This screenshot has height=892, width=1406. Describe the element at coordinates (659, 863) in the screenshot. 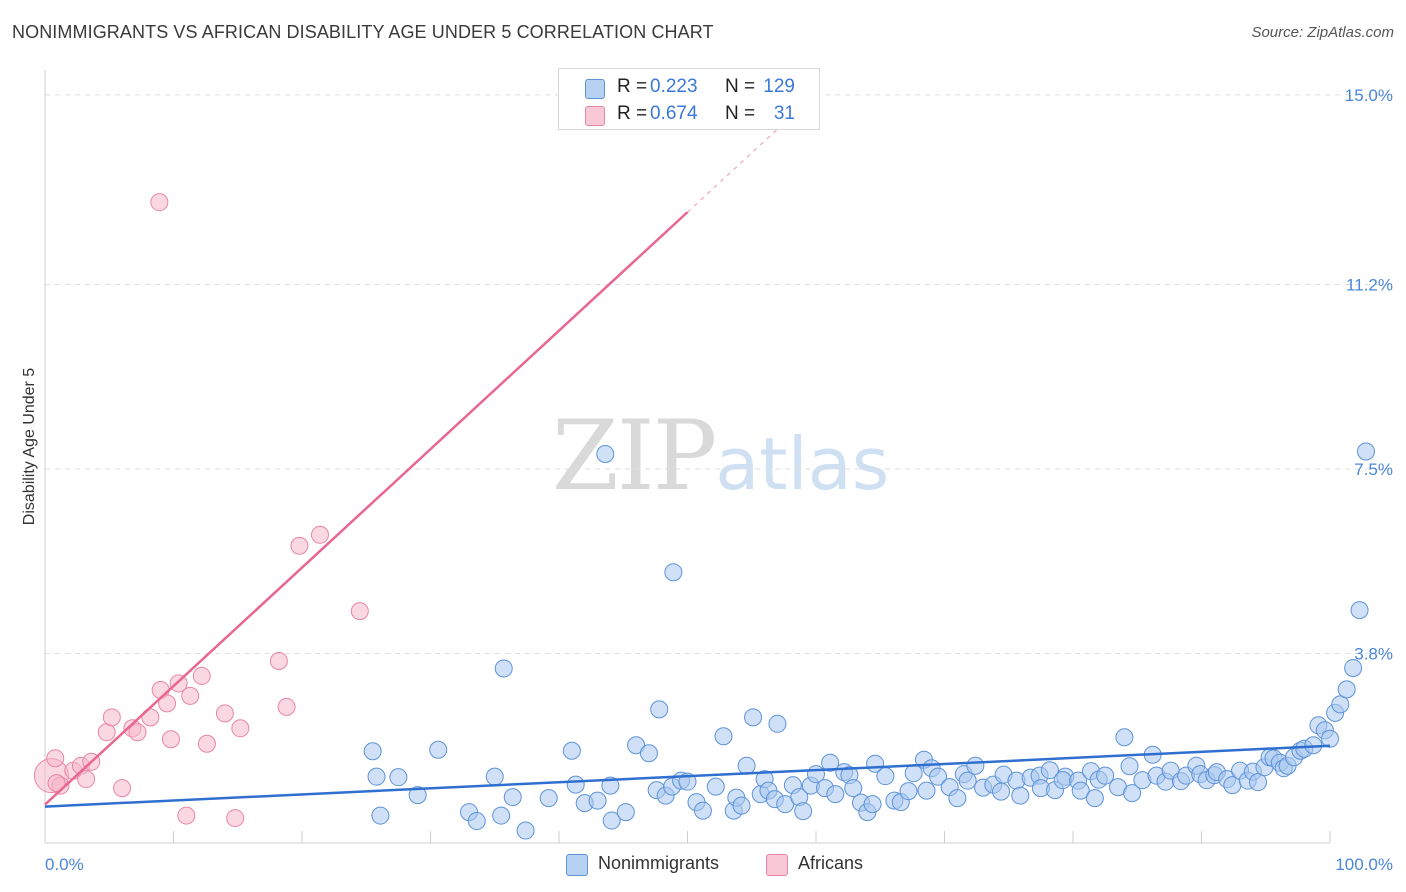

I see `legend-label-nonimmigrants: Nonimmigrants` at that location.